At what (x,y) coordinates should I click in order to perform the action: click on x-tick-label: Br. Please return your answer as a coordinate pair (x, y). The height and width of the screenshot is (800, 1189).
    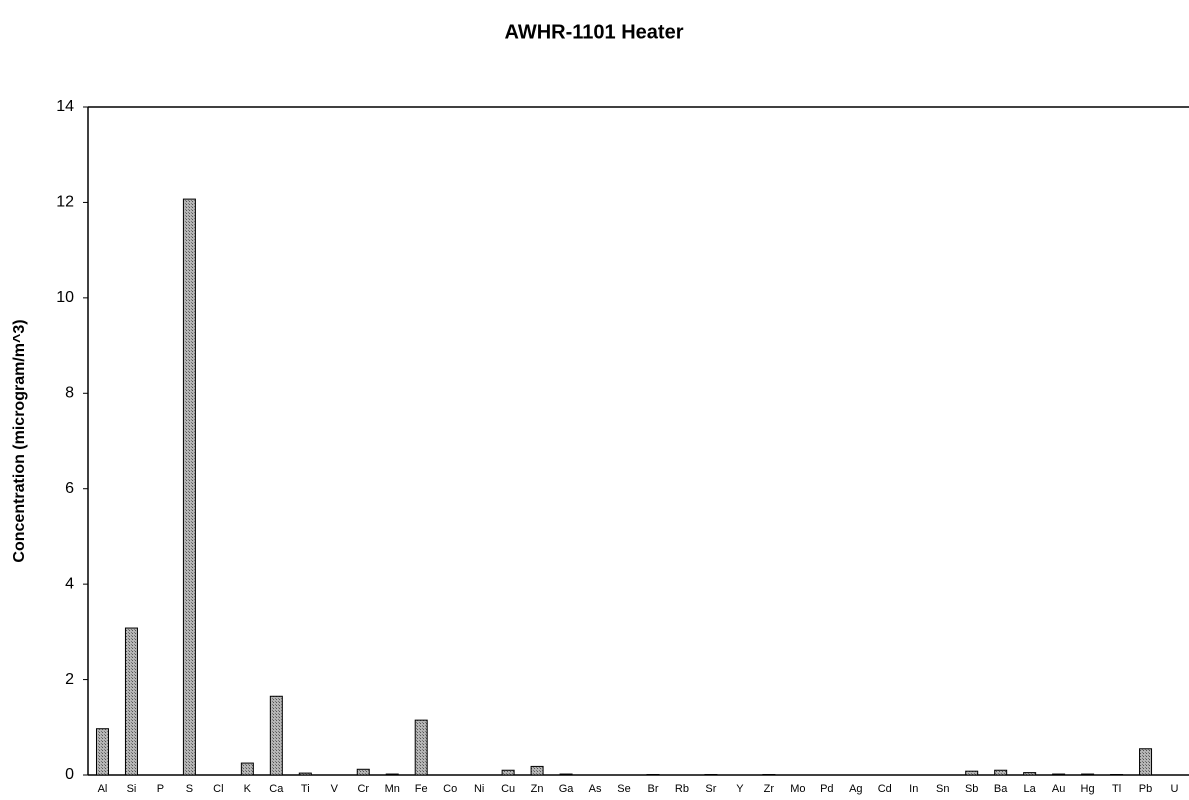
    Looking at the image, I should click on (652, 789).